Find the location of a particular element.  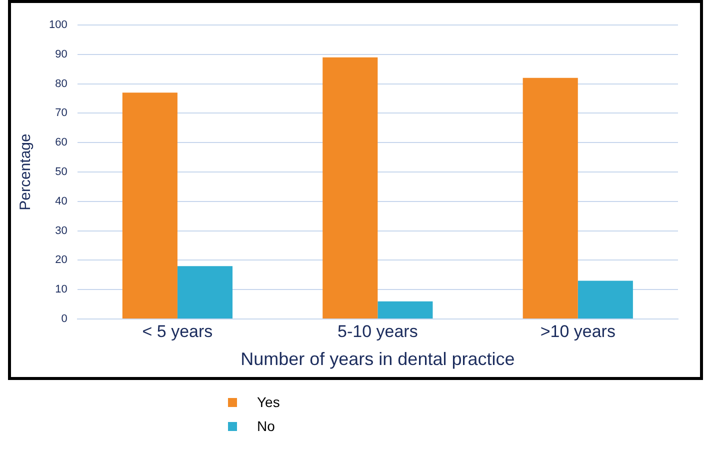

legend-label: Yes is located at coordinates (268, 402).